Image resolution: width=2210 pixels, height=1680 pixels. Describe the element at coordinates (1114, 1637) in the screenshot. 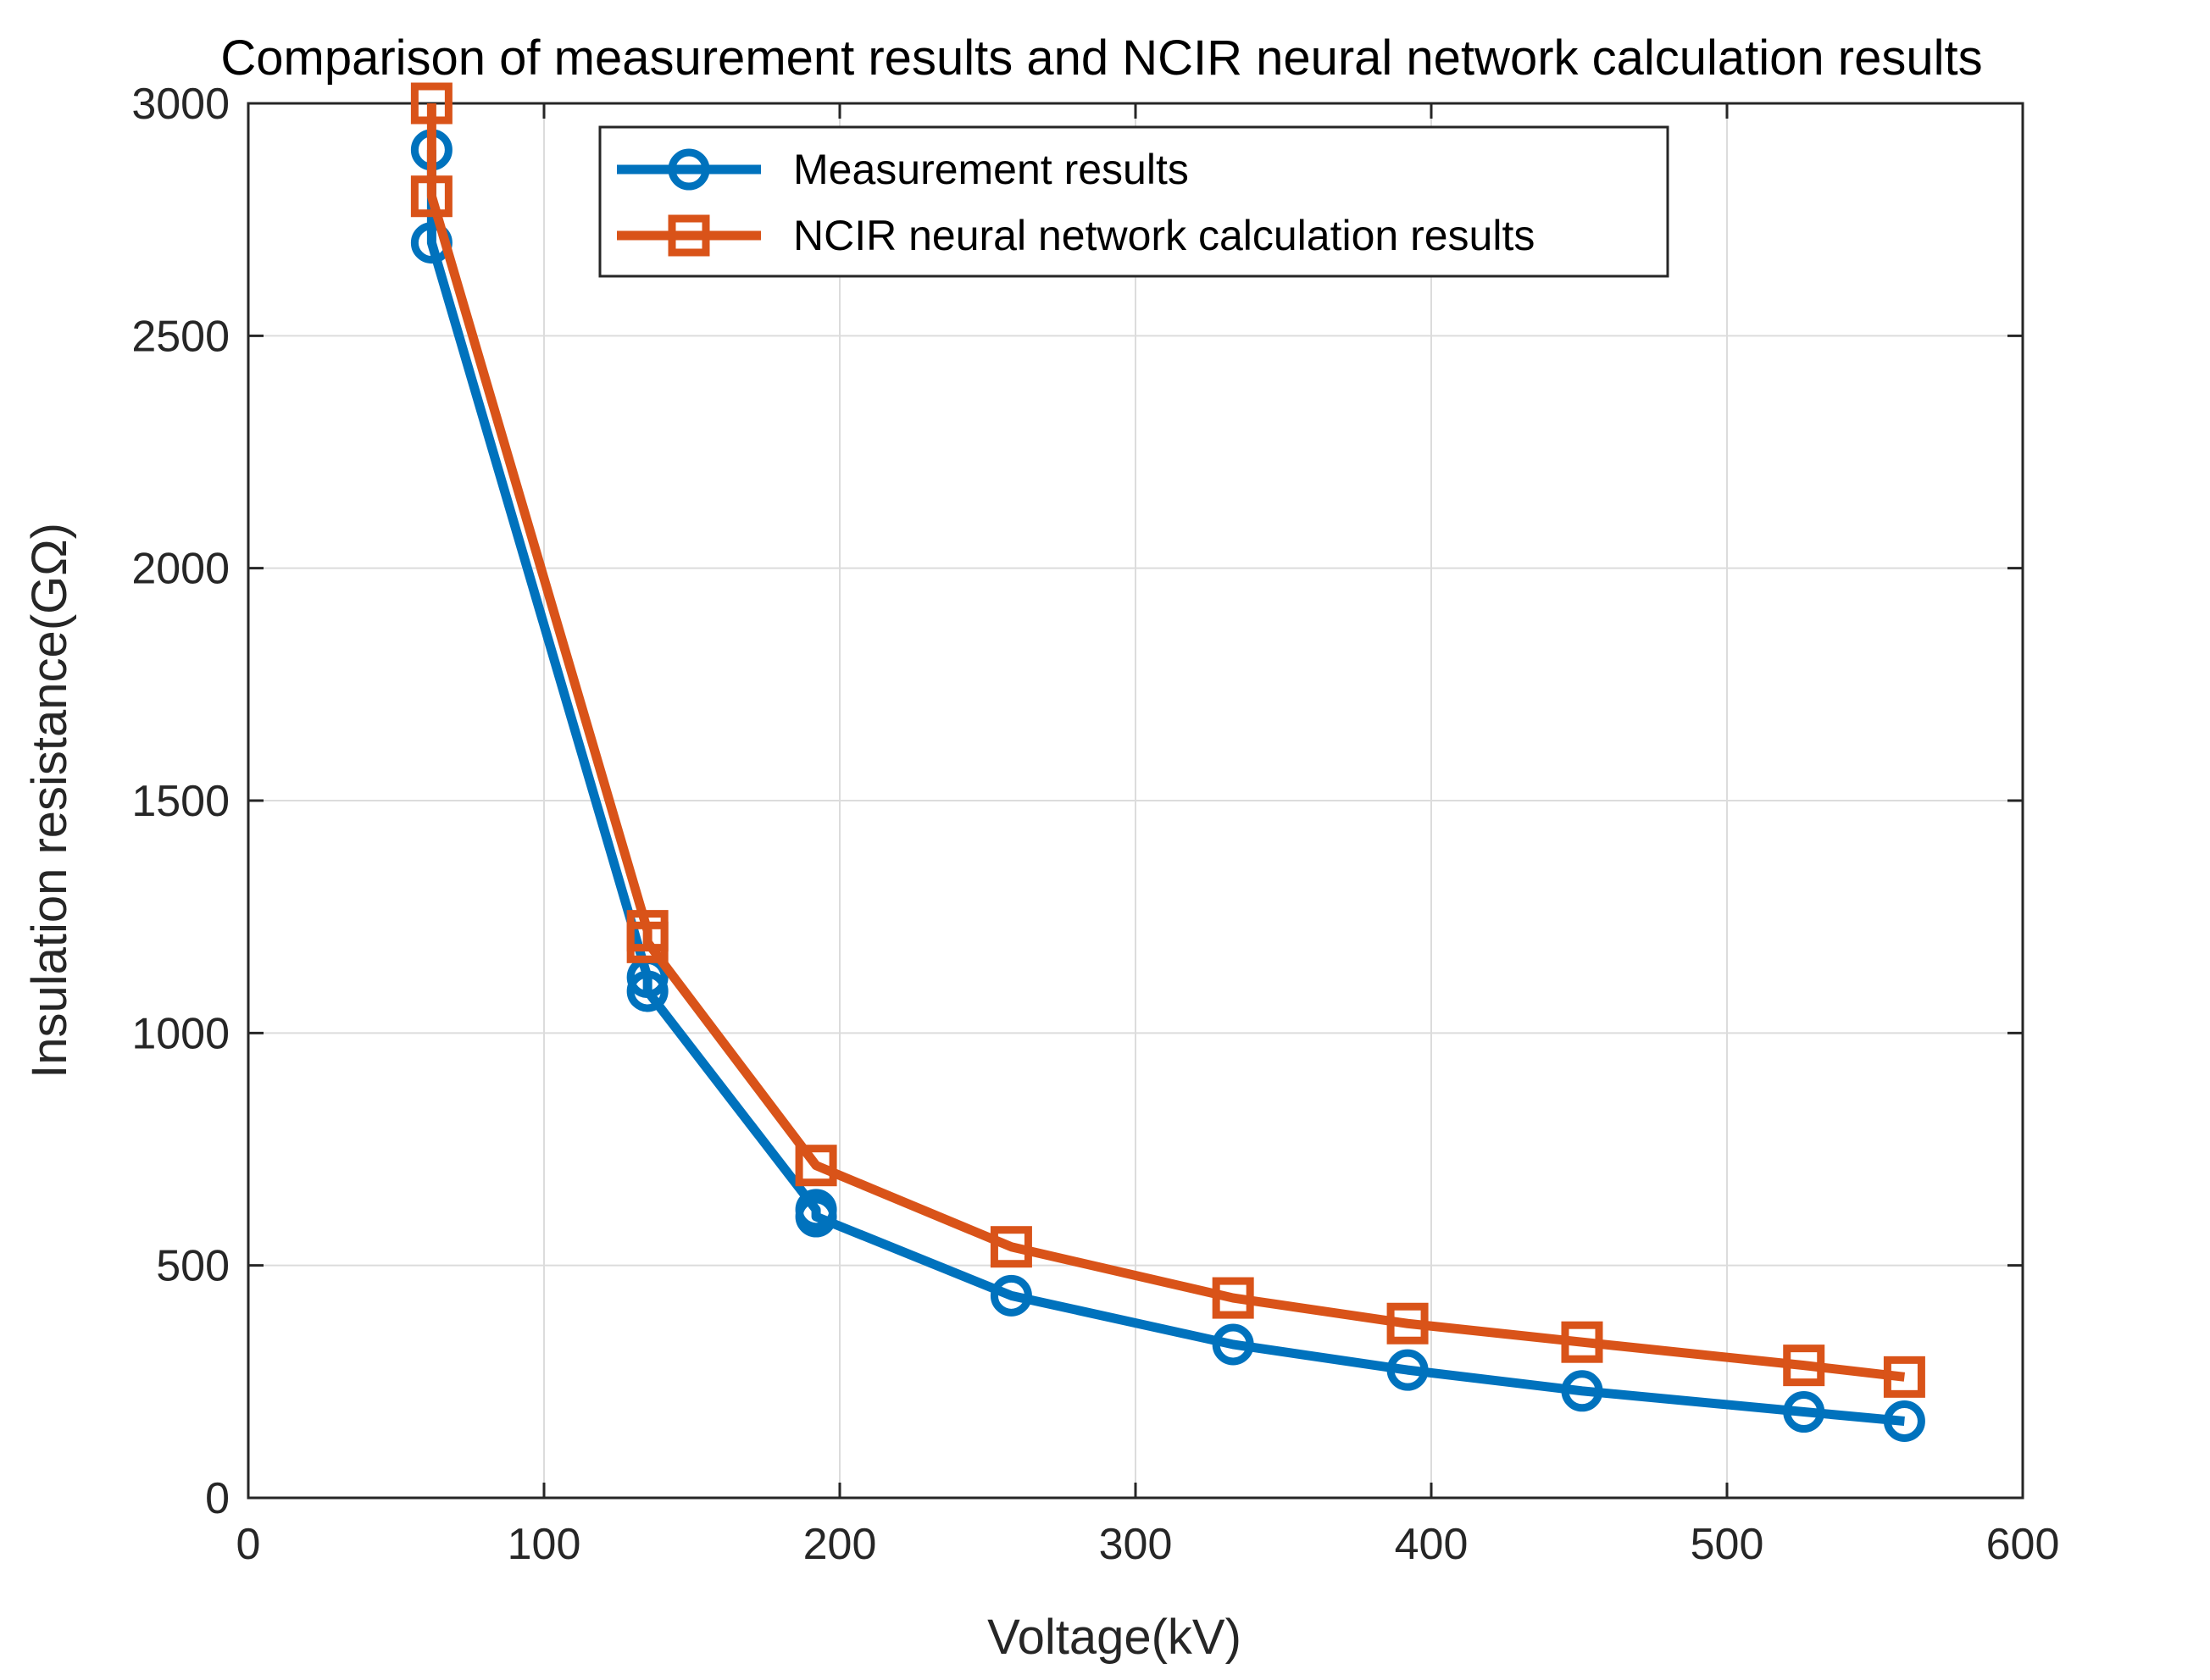

I see `x-axis-label: Voltage(kV)` at that location.